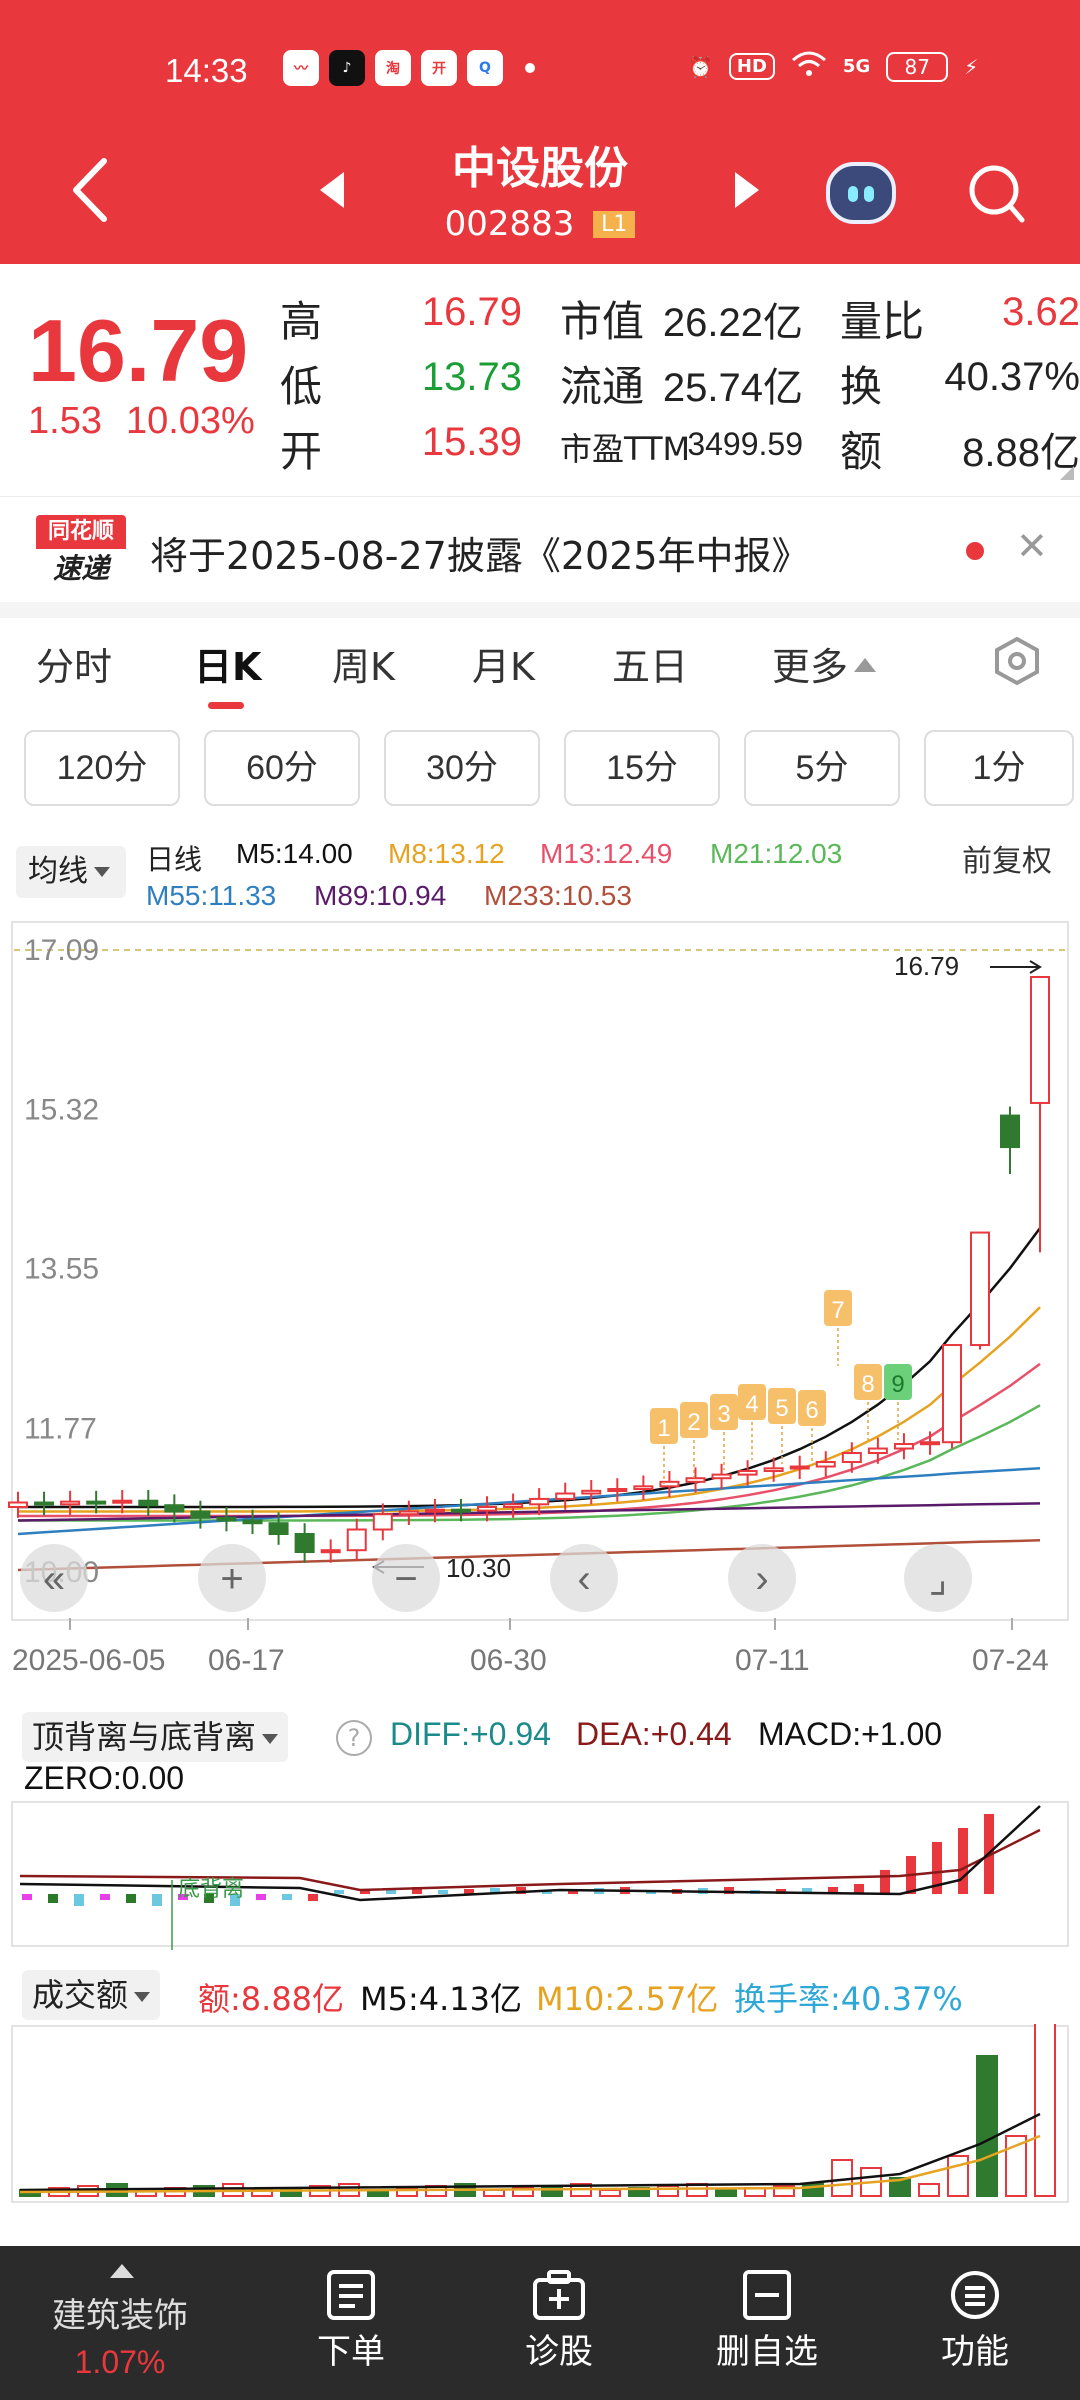 This screenshot has height=2400, width=1080. I want to click on tiktok-icon: ♪, so click(347, 68).